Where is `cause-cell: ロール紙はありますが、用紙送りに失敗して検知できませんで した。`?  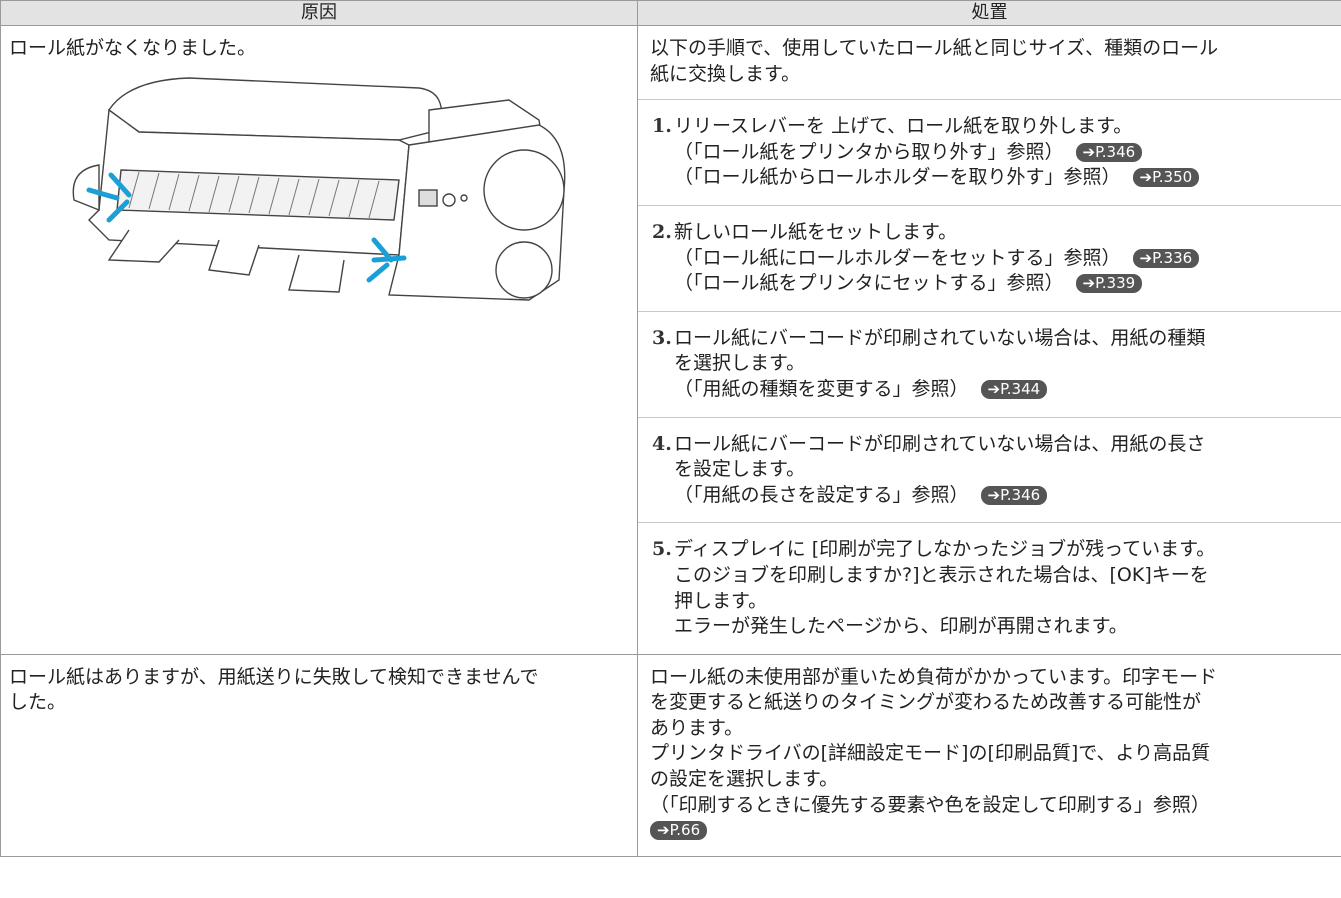
cause-cell: ロール紙はありますが、用紙送りに失敗して検知できませんで した。 is located at coordinates (319, 755).